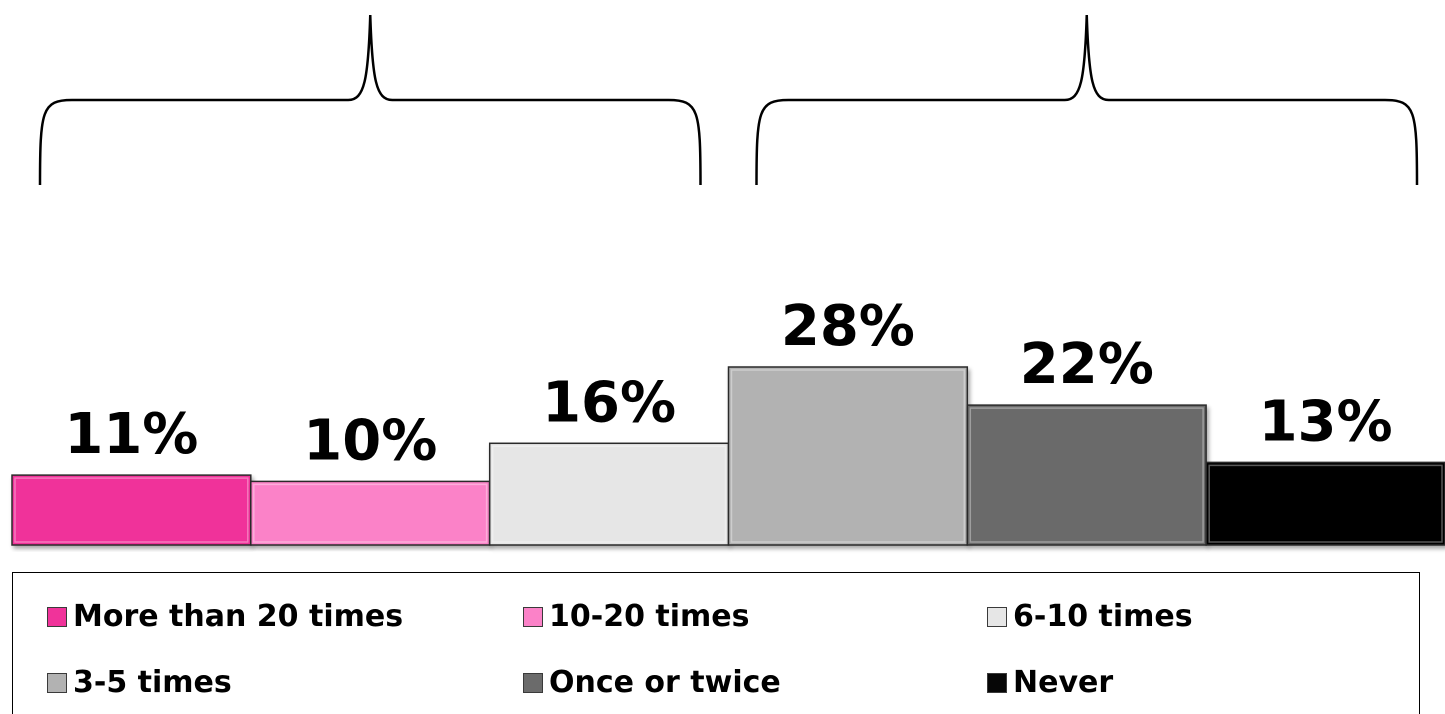 Image resolution: width=1445 pixels, height=714 pixels. I want to click on bar-never, so click(1325, 503).